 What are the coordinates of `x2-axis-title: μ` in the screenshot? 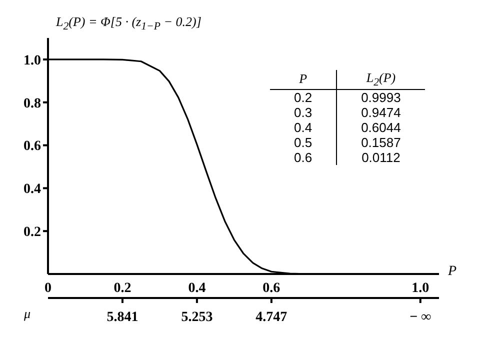 It's located at (27, 314).